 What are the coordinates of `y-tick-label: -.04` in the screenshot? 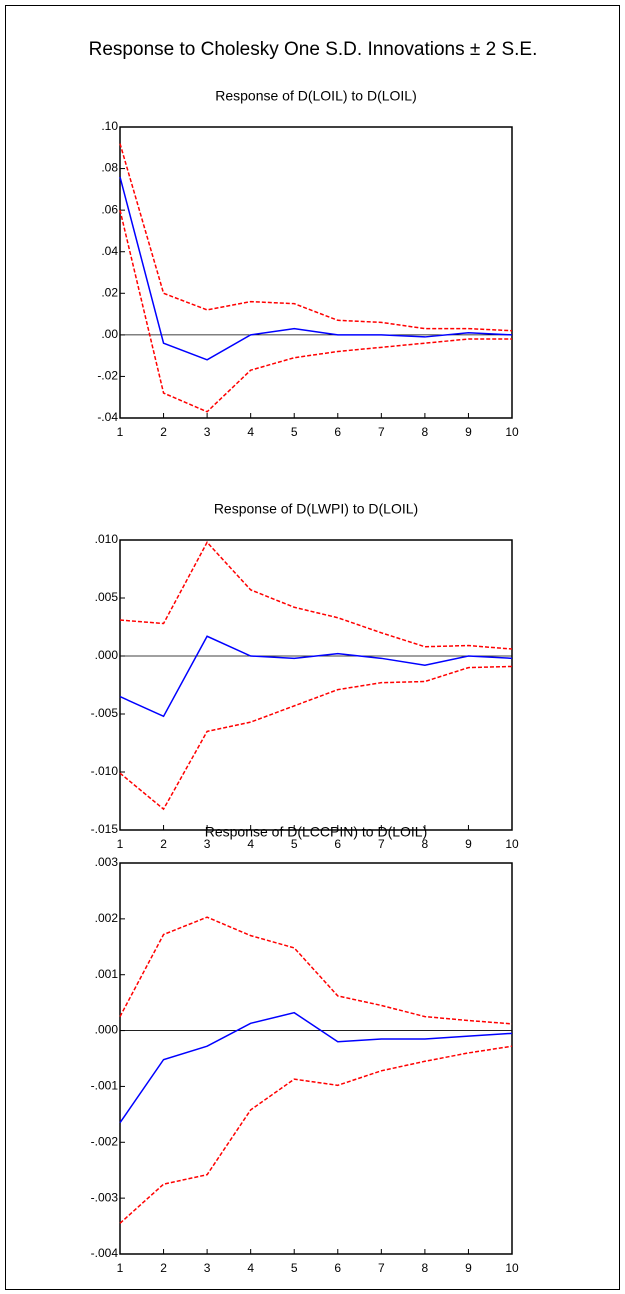 It's located at (107, 417).